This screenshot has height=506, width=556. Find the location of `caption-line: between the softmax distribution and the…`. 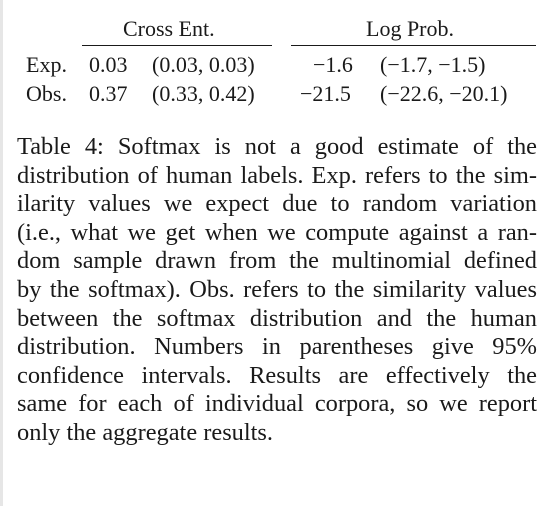

caption-line: between the softmax distribution and the… is located at coordinates (277, 318).